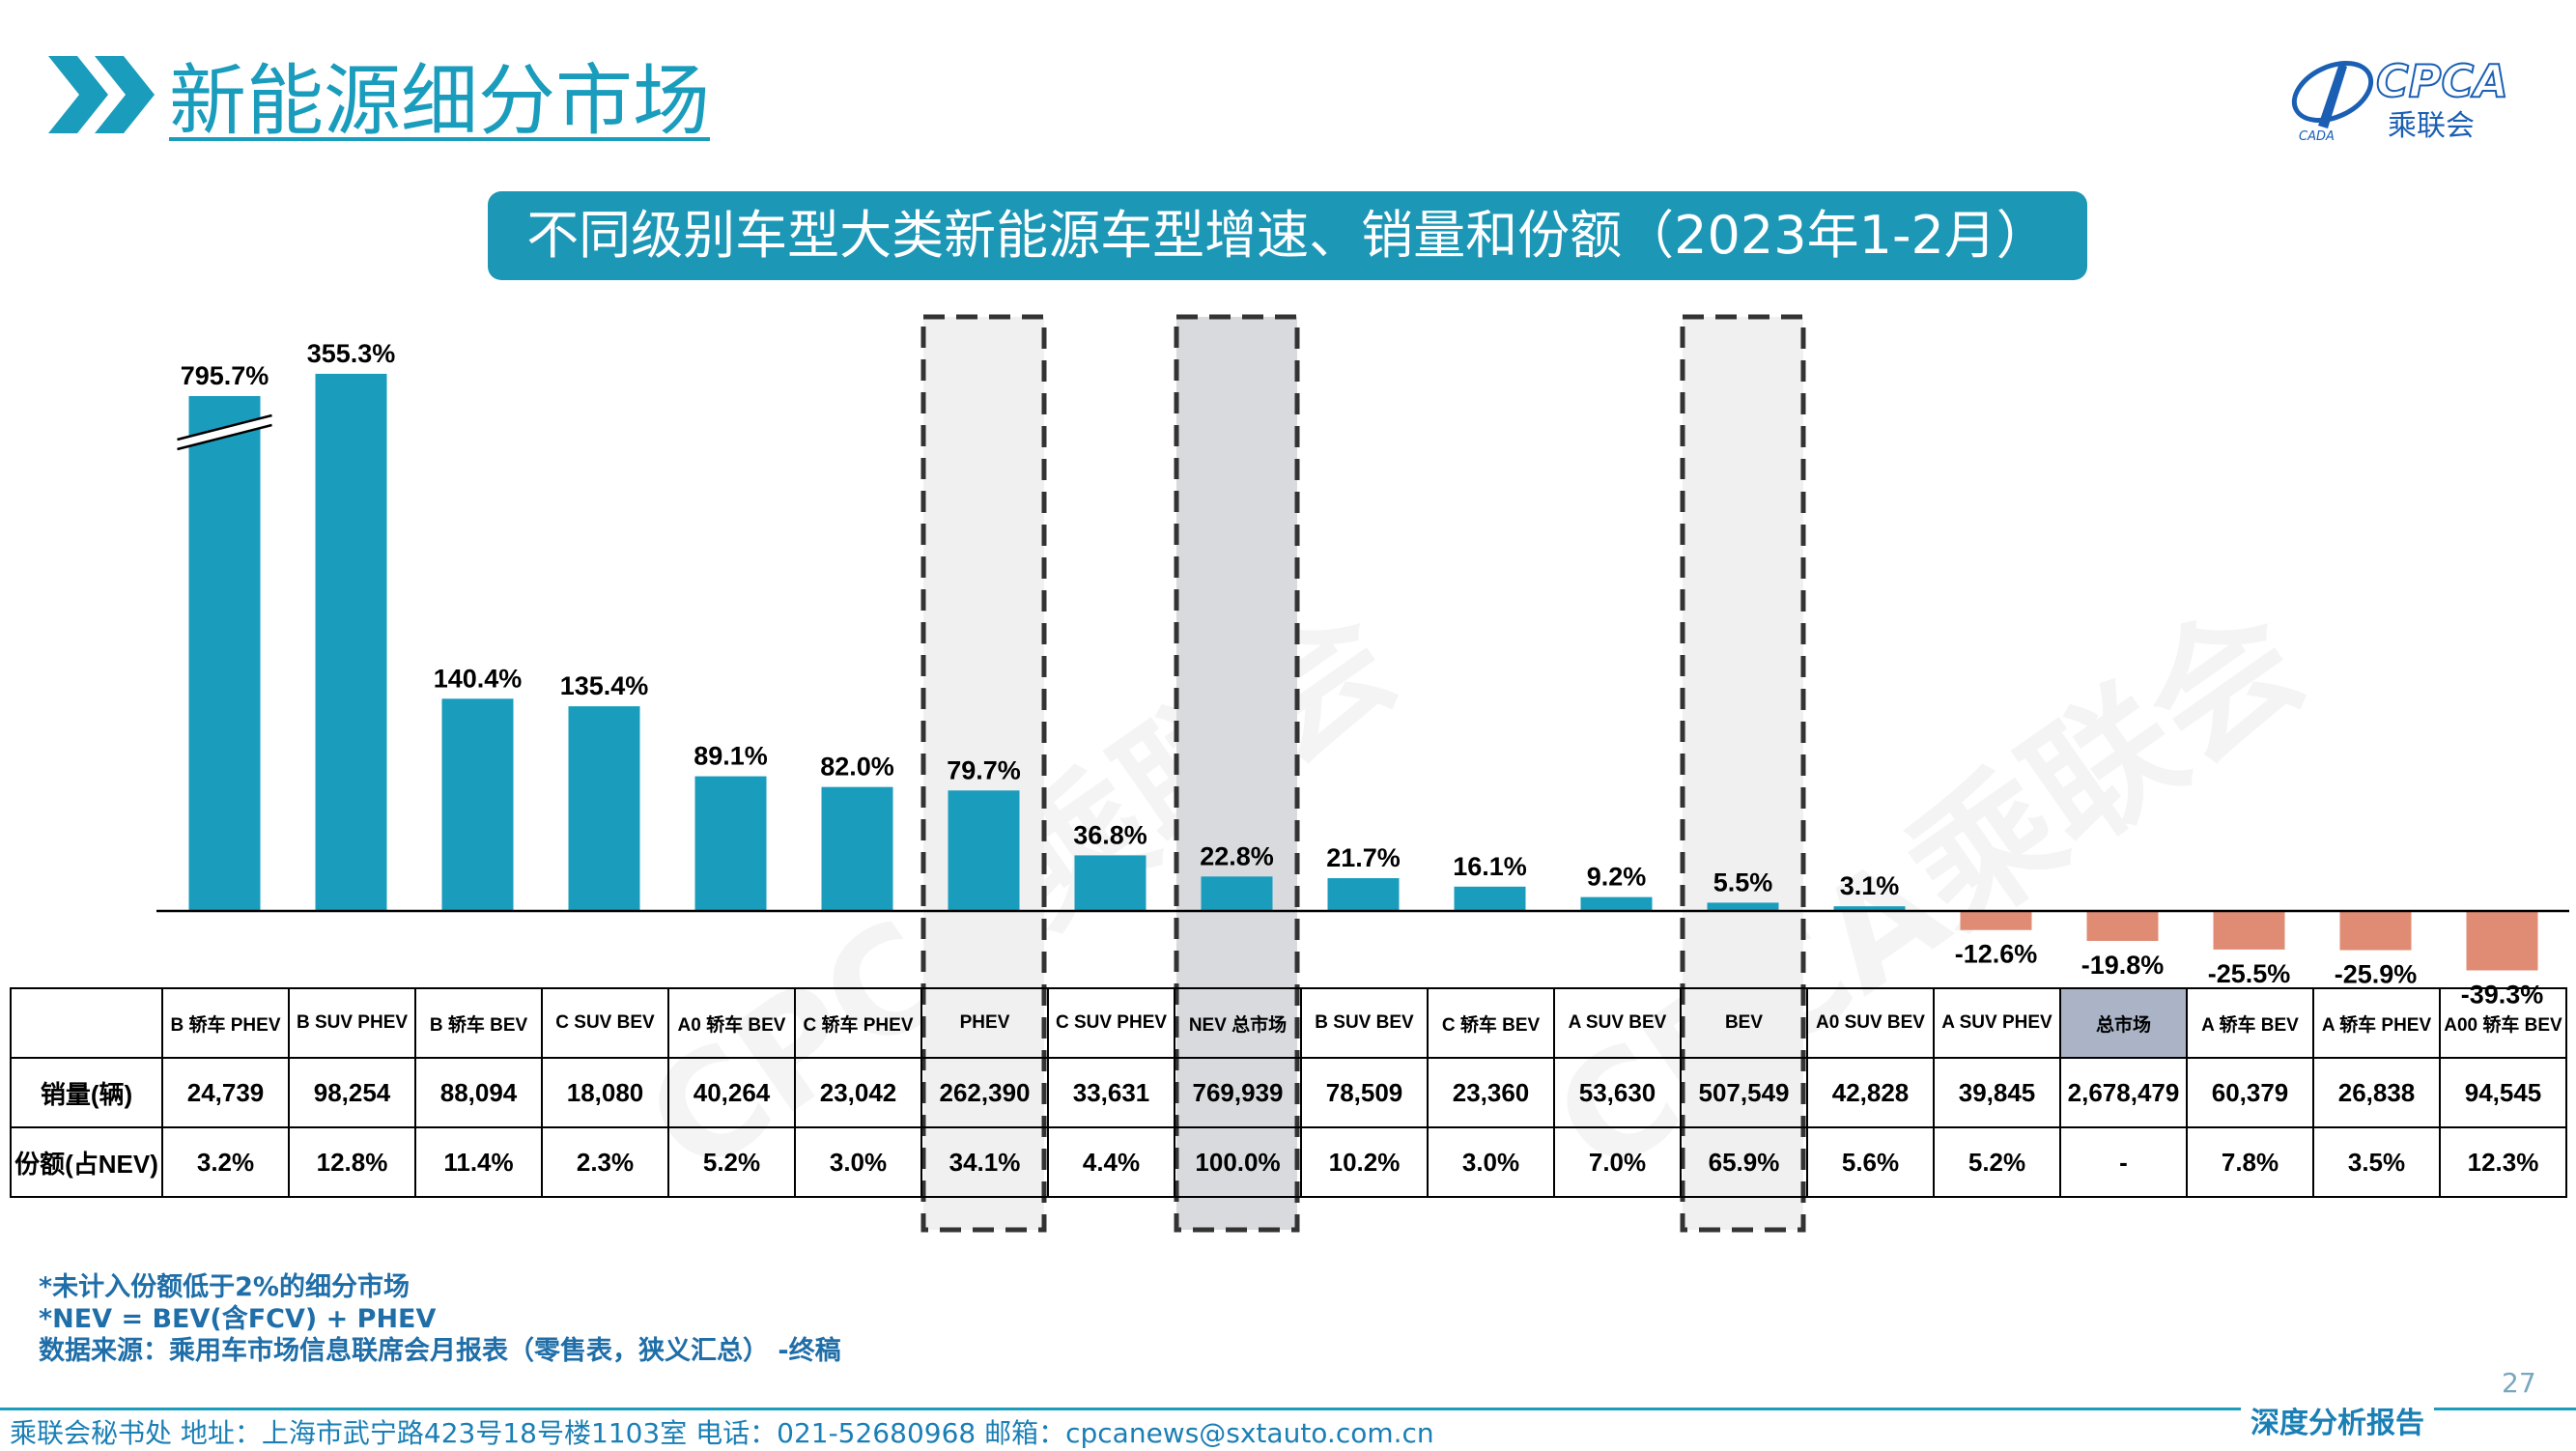 The height and width of the screenshot is (1451, 2576). I want to click on table-cell: 40,264, so click(731, 1092).